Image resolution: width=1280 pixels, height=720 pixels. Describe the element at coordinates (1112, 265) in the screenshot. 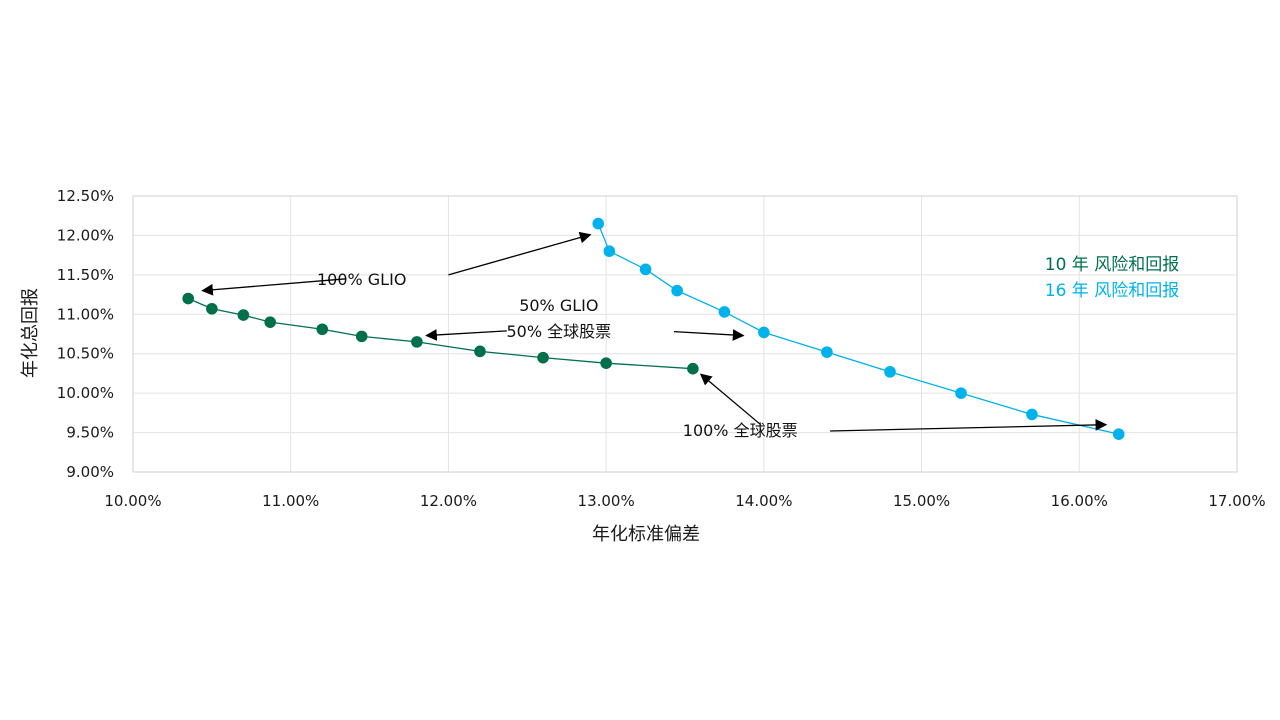

I see `legend-label-10yr: 10 年 风险和回报` at that location.